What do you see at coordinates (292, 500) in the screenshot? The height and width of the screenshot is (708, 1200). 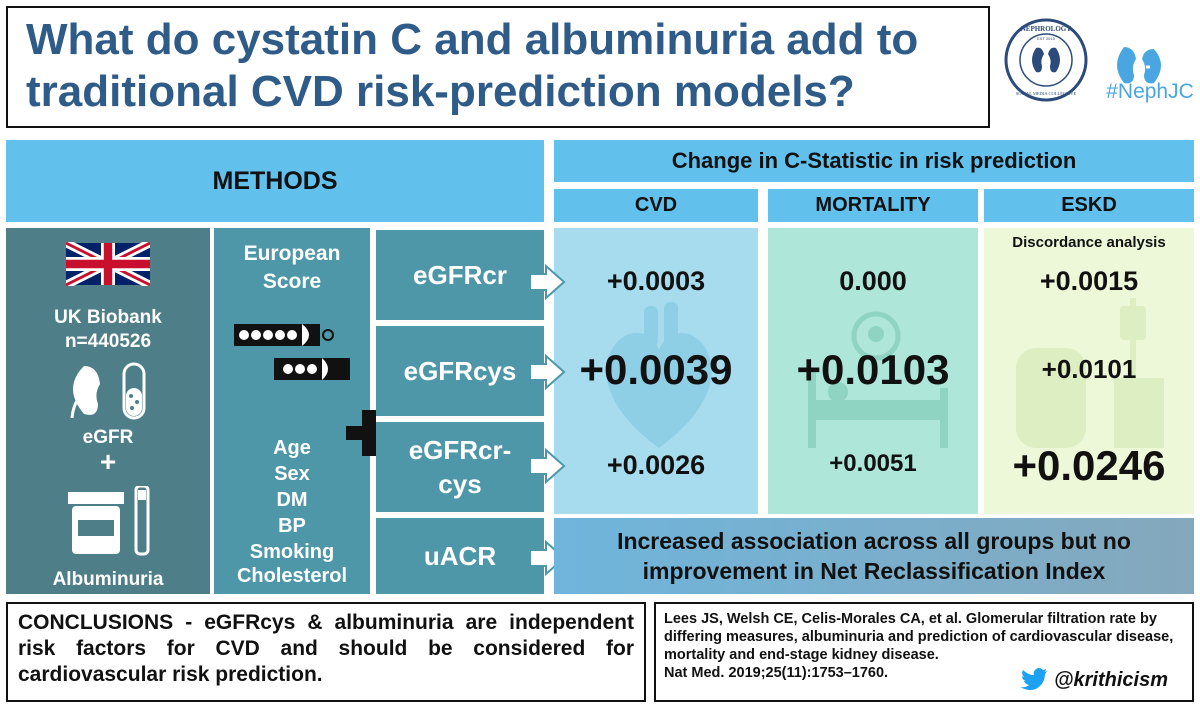 I see `factor-dm: DM` at bounding box center [292, 500].